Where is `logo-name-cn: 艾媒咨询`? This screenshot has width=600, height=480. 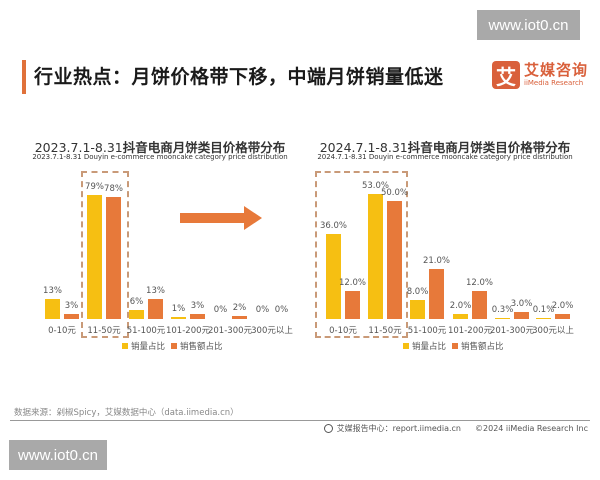
logo-name-cn: 艾媒咨询 is located at coordinates (556, 70).